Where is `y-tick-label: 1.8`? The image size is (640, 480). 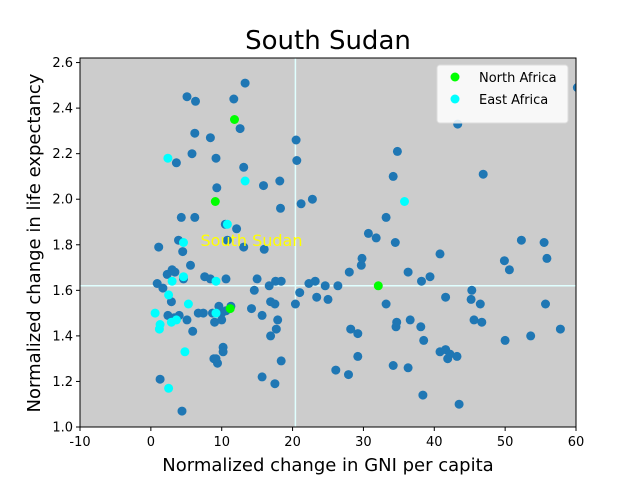 y-tick-label: 1.8 is located at coordinates (62, 245).